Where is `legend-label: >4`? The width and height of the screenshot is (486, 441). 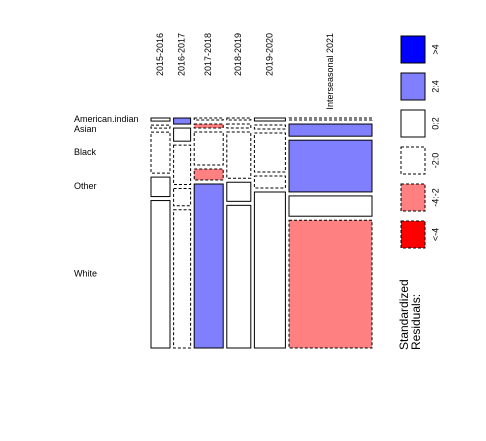 legend-label: >4 is located at coordinates (435, 49).